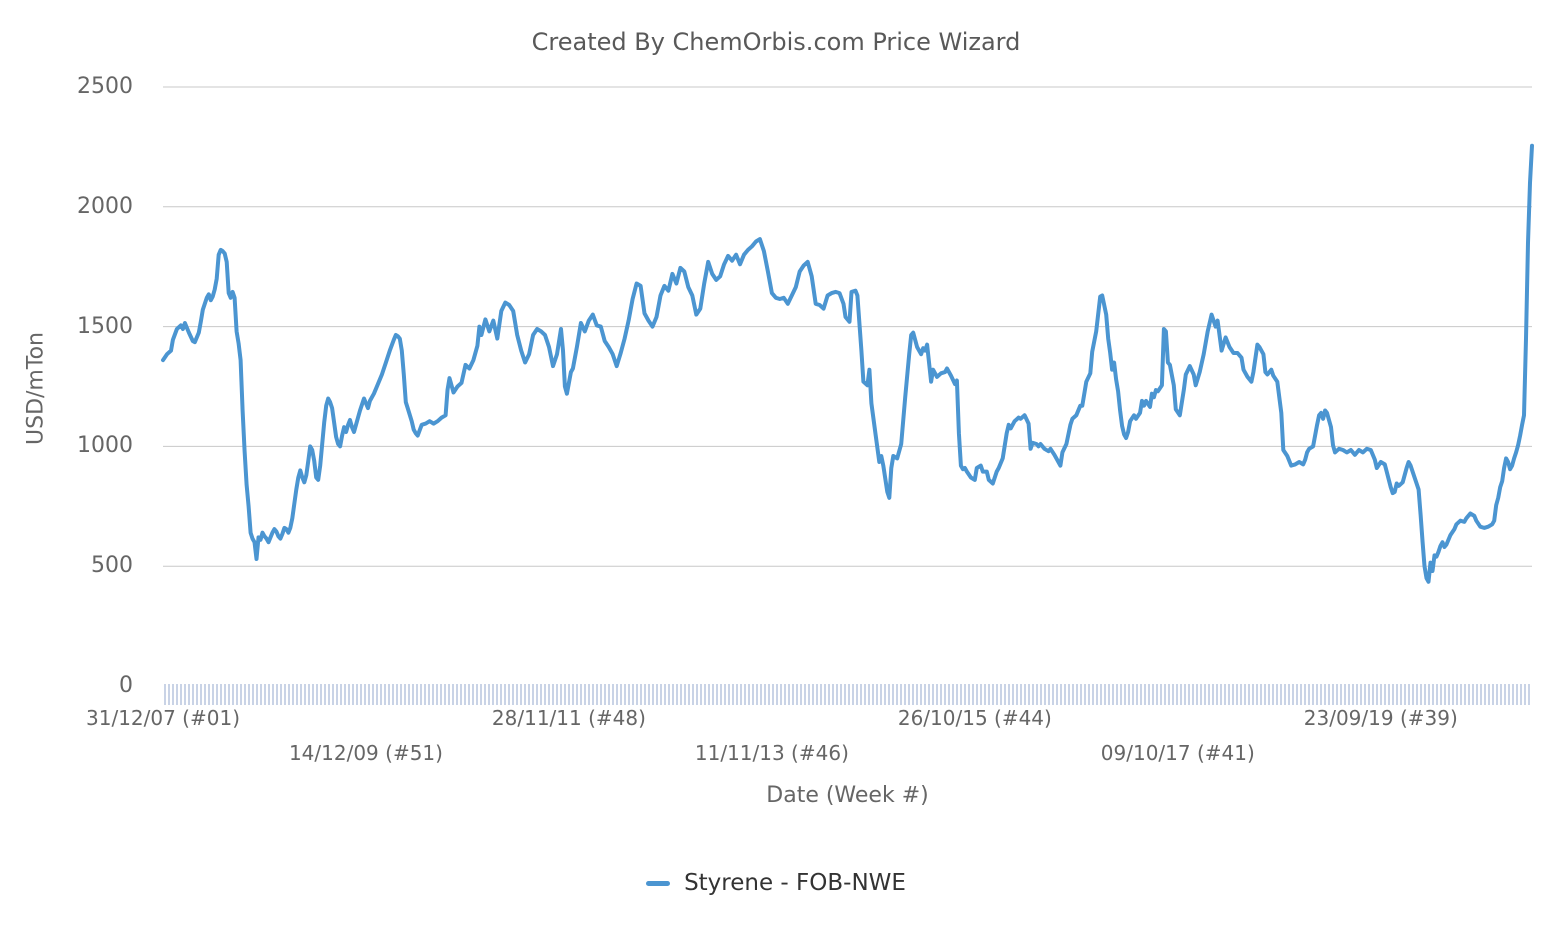 This screenshot has height=930, width=1552. What do you see at coordinates (105, 206) in the screenshot?
I see `y-tick-label-2000: 2000` at bounding box center [105, 206].